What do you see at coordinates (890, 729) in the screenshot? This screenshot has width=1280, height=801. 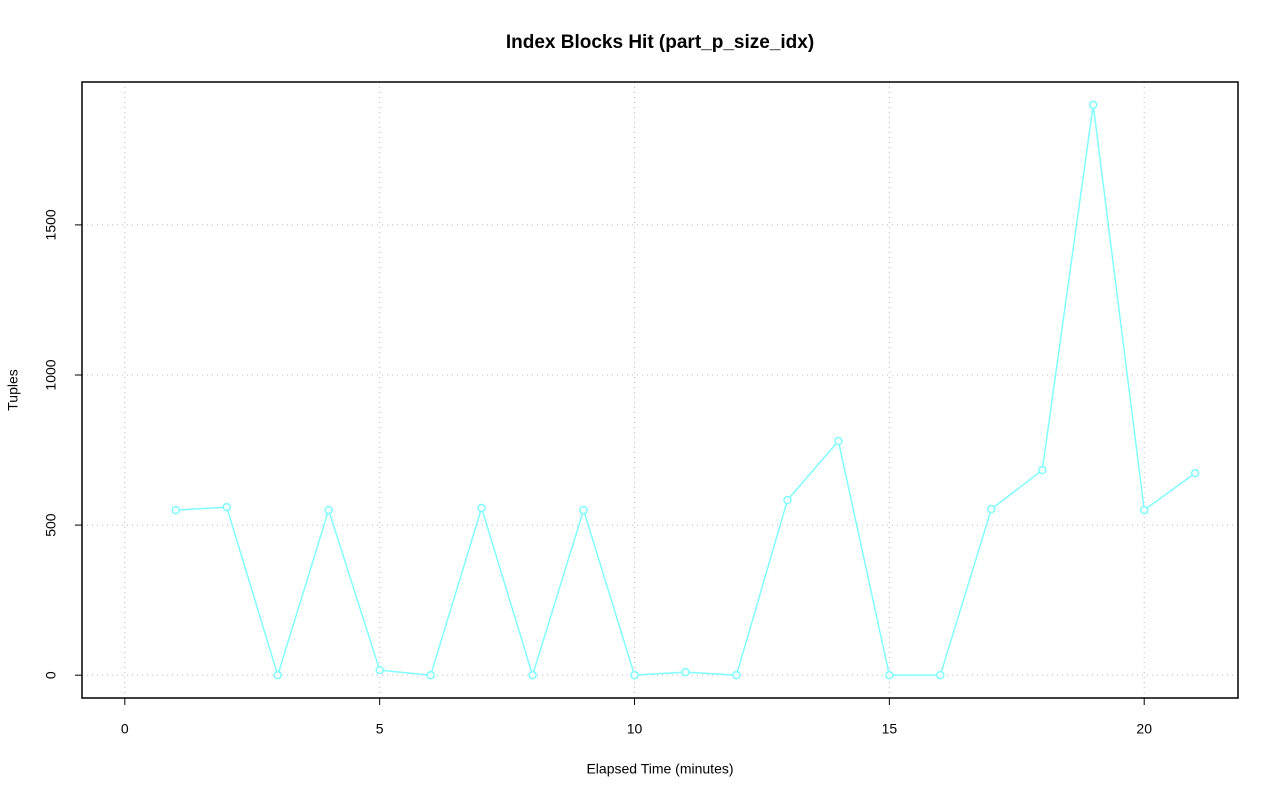 I see `x-tick-label: 15` at bounding box center [890, 729].